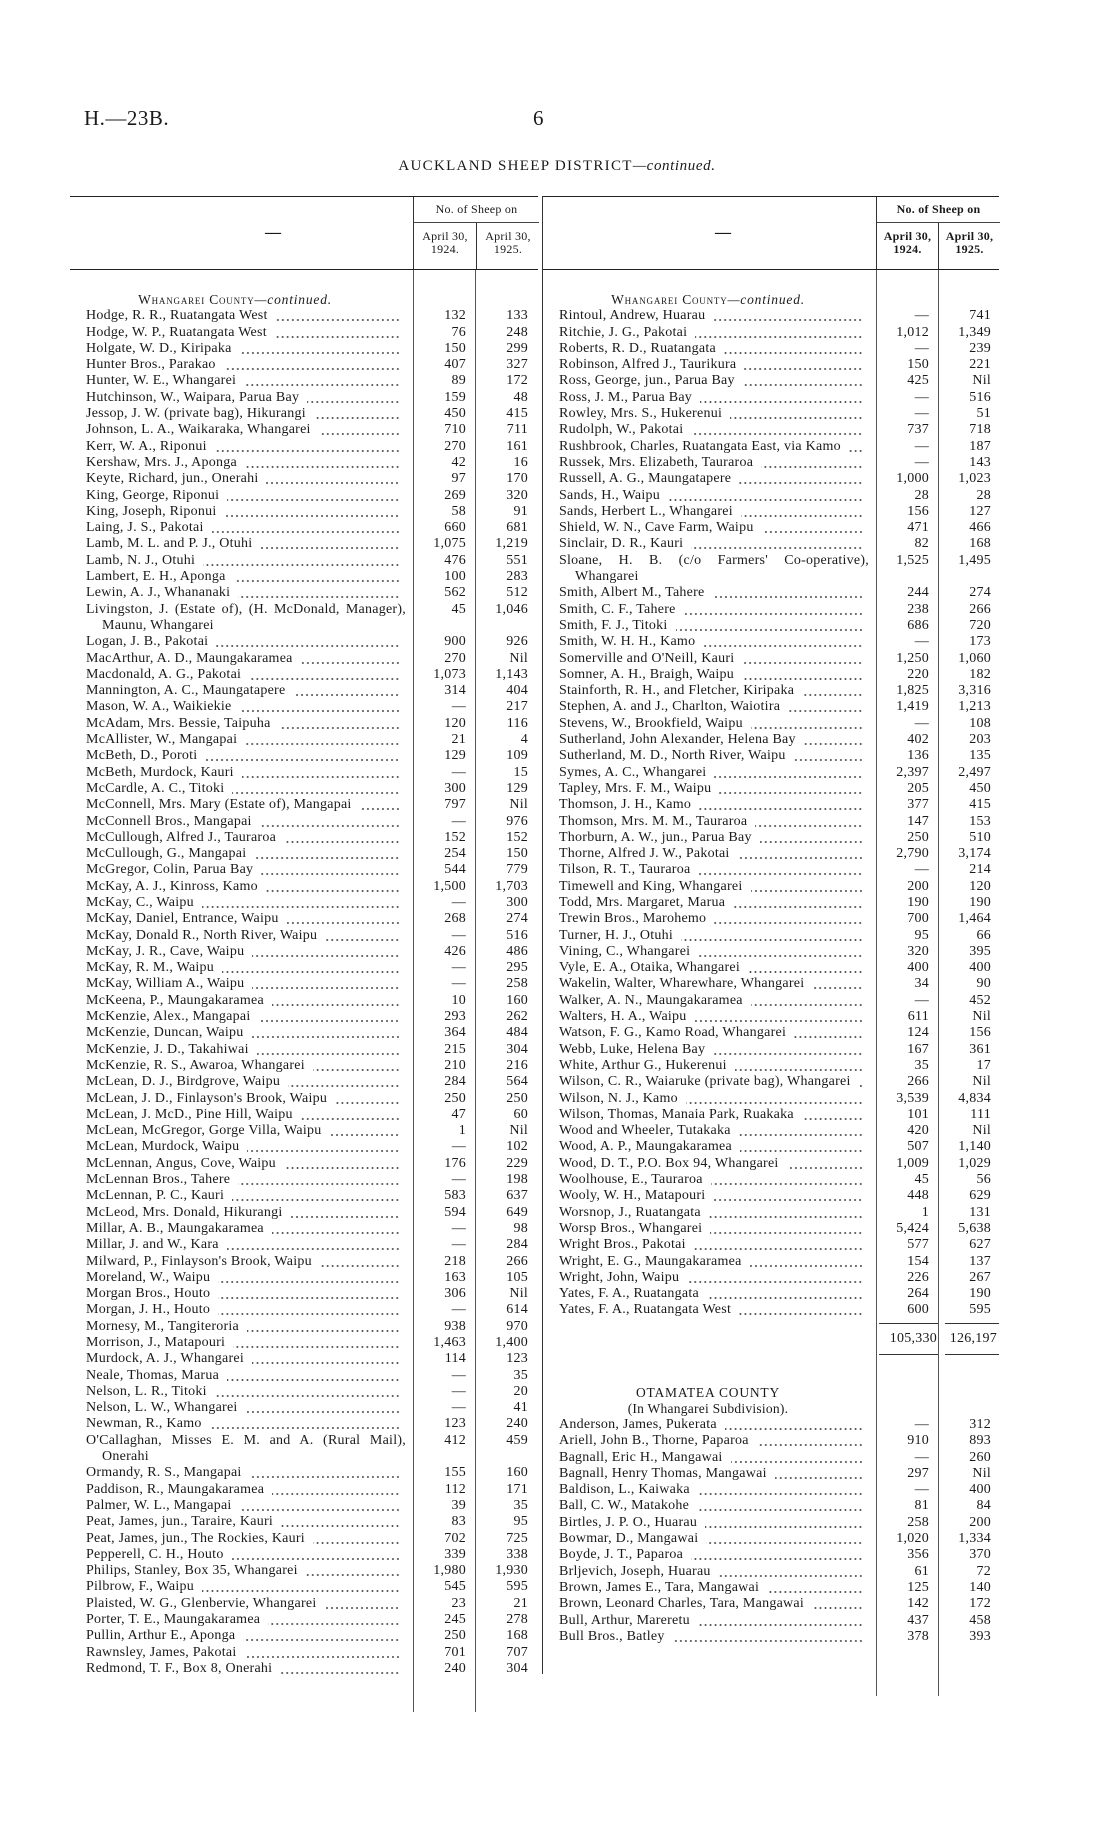 The image size is (1114, 1843). I want to click on table-row: Bull, Arthur, Mareretu 437 458, so click(771, 1620).